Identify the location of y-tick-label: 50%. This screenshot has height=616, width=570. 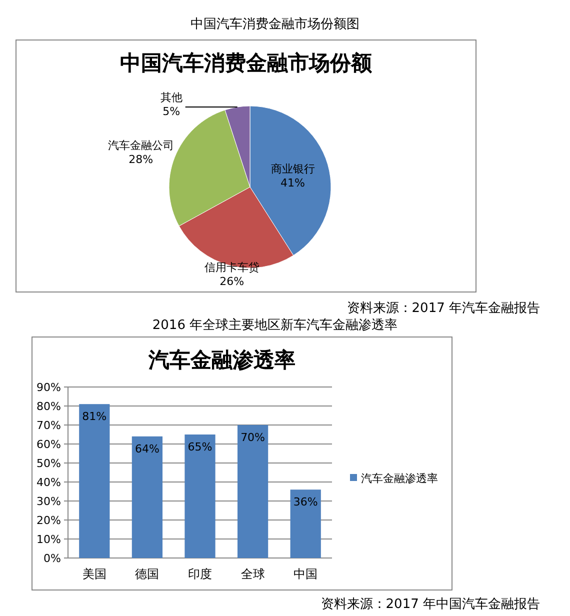
(48, 463).